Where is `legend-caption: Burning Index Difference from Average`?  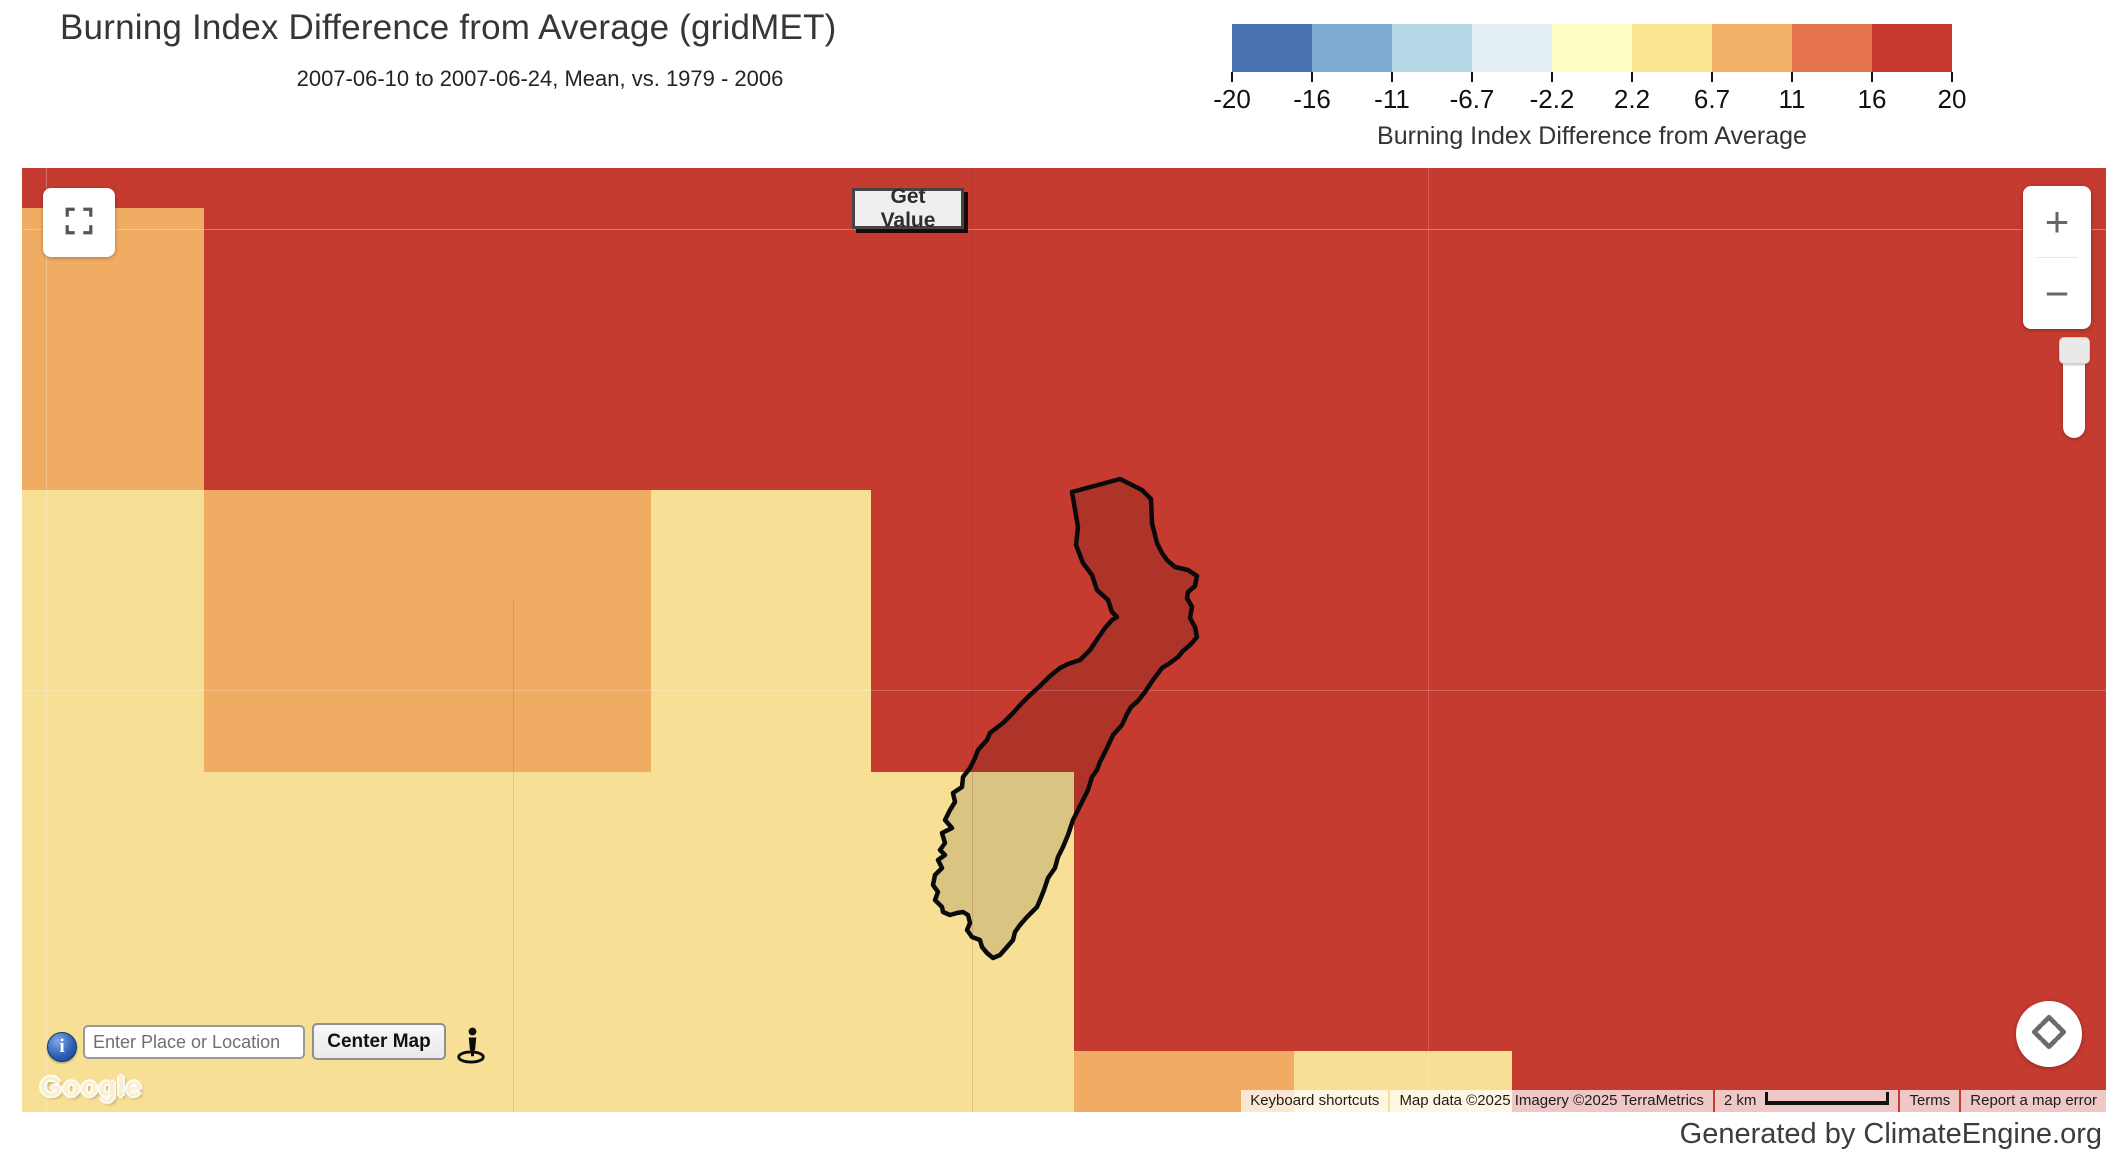
legend-caption: Burning Index Difference from Average is located at coordinates (1592, 136).